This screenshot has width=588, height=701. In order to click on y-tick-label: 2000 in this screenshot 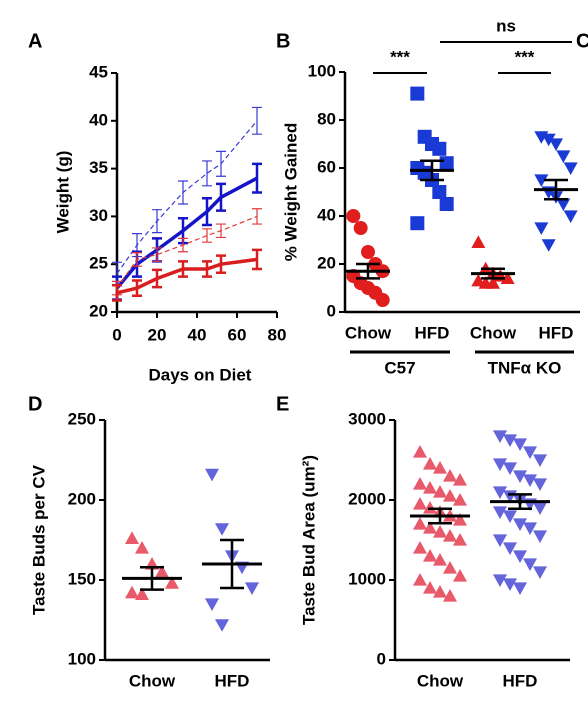, I will do `click(367, 498)`.